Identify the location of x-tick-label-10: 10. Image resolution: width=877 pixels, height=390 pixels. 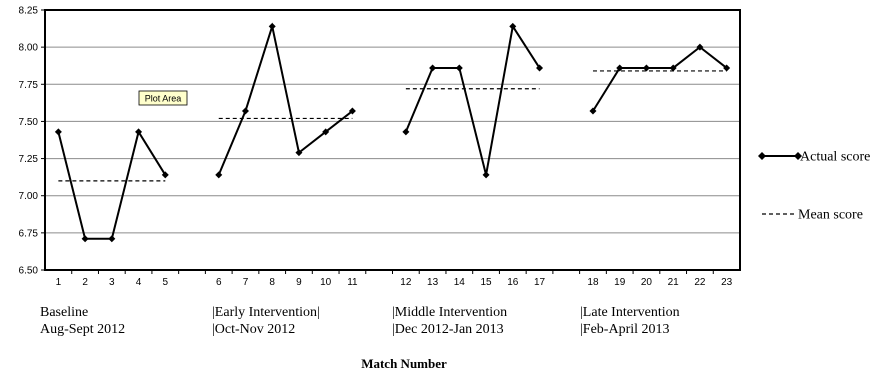
(326, 282).